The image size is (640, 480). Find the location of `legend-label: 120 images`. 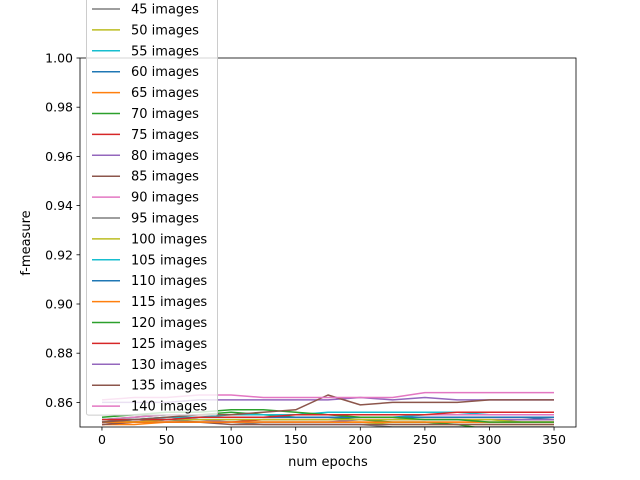

legend-label: 120 images is located at coordinates (169, 323).